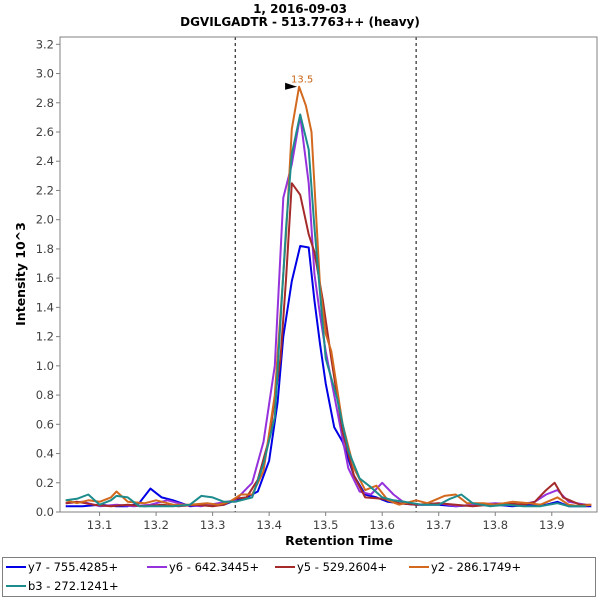 Image resolution: width=600 pixels, height=600 pixels. What do you see at coordinates (45, 103) in the screenshot?
I see `y-tick-label: 2.8` at bounding box center [45, 103].